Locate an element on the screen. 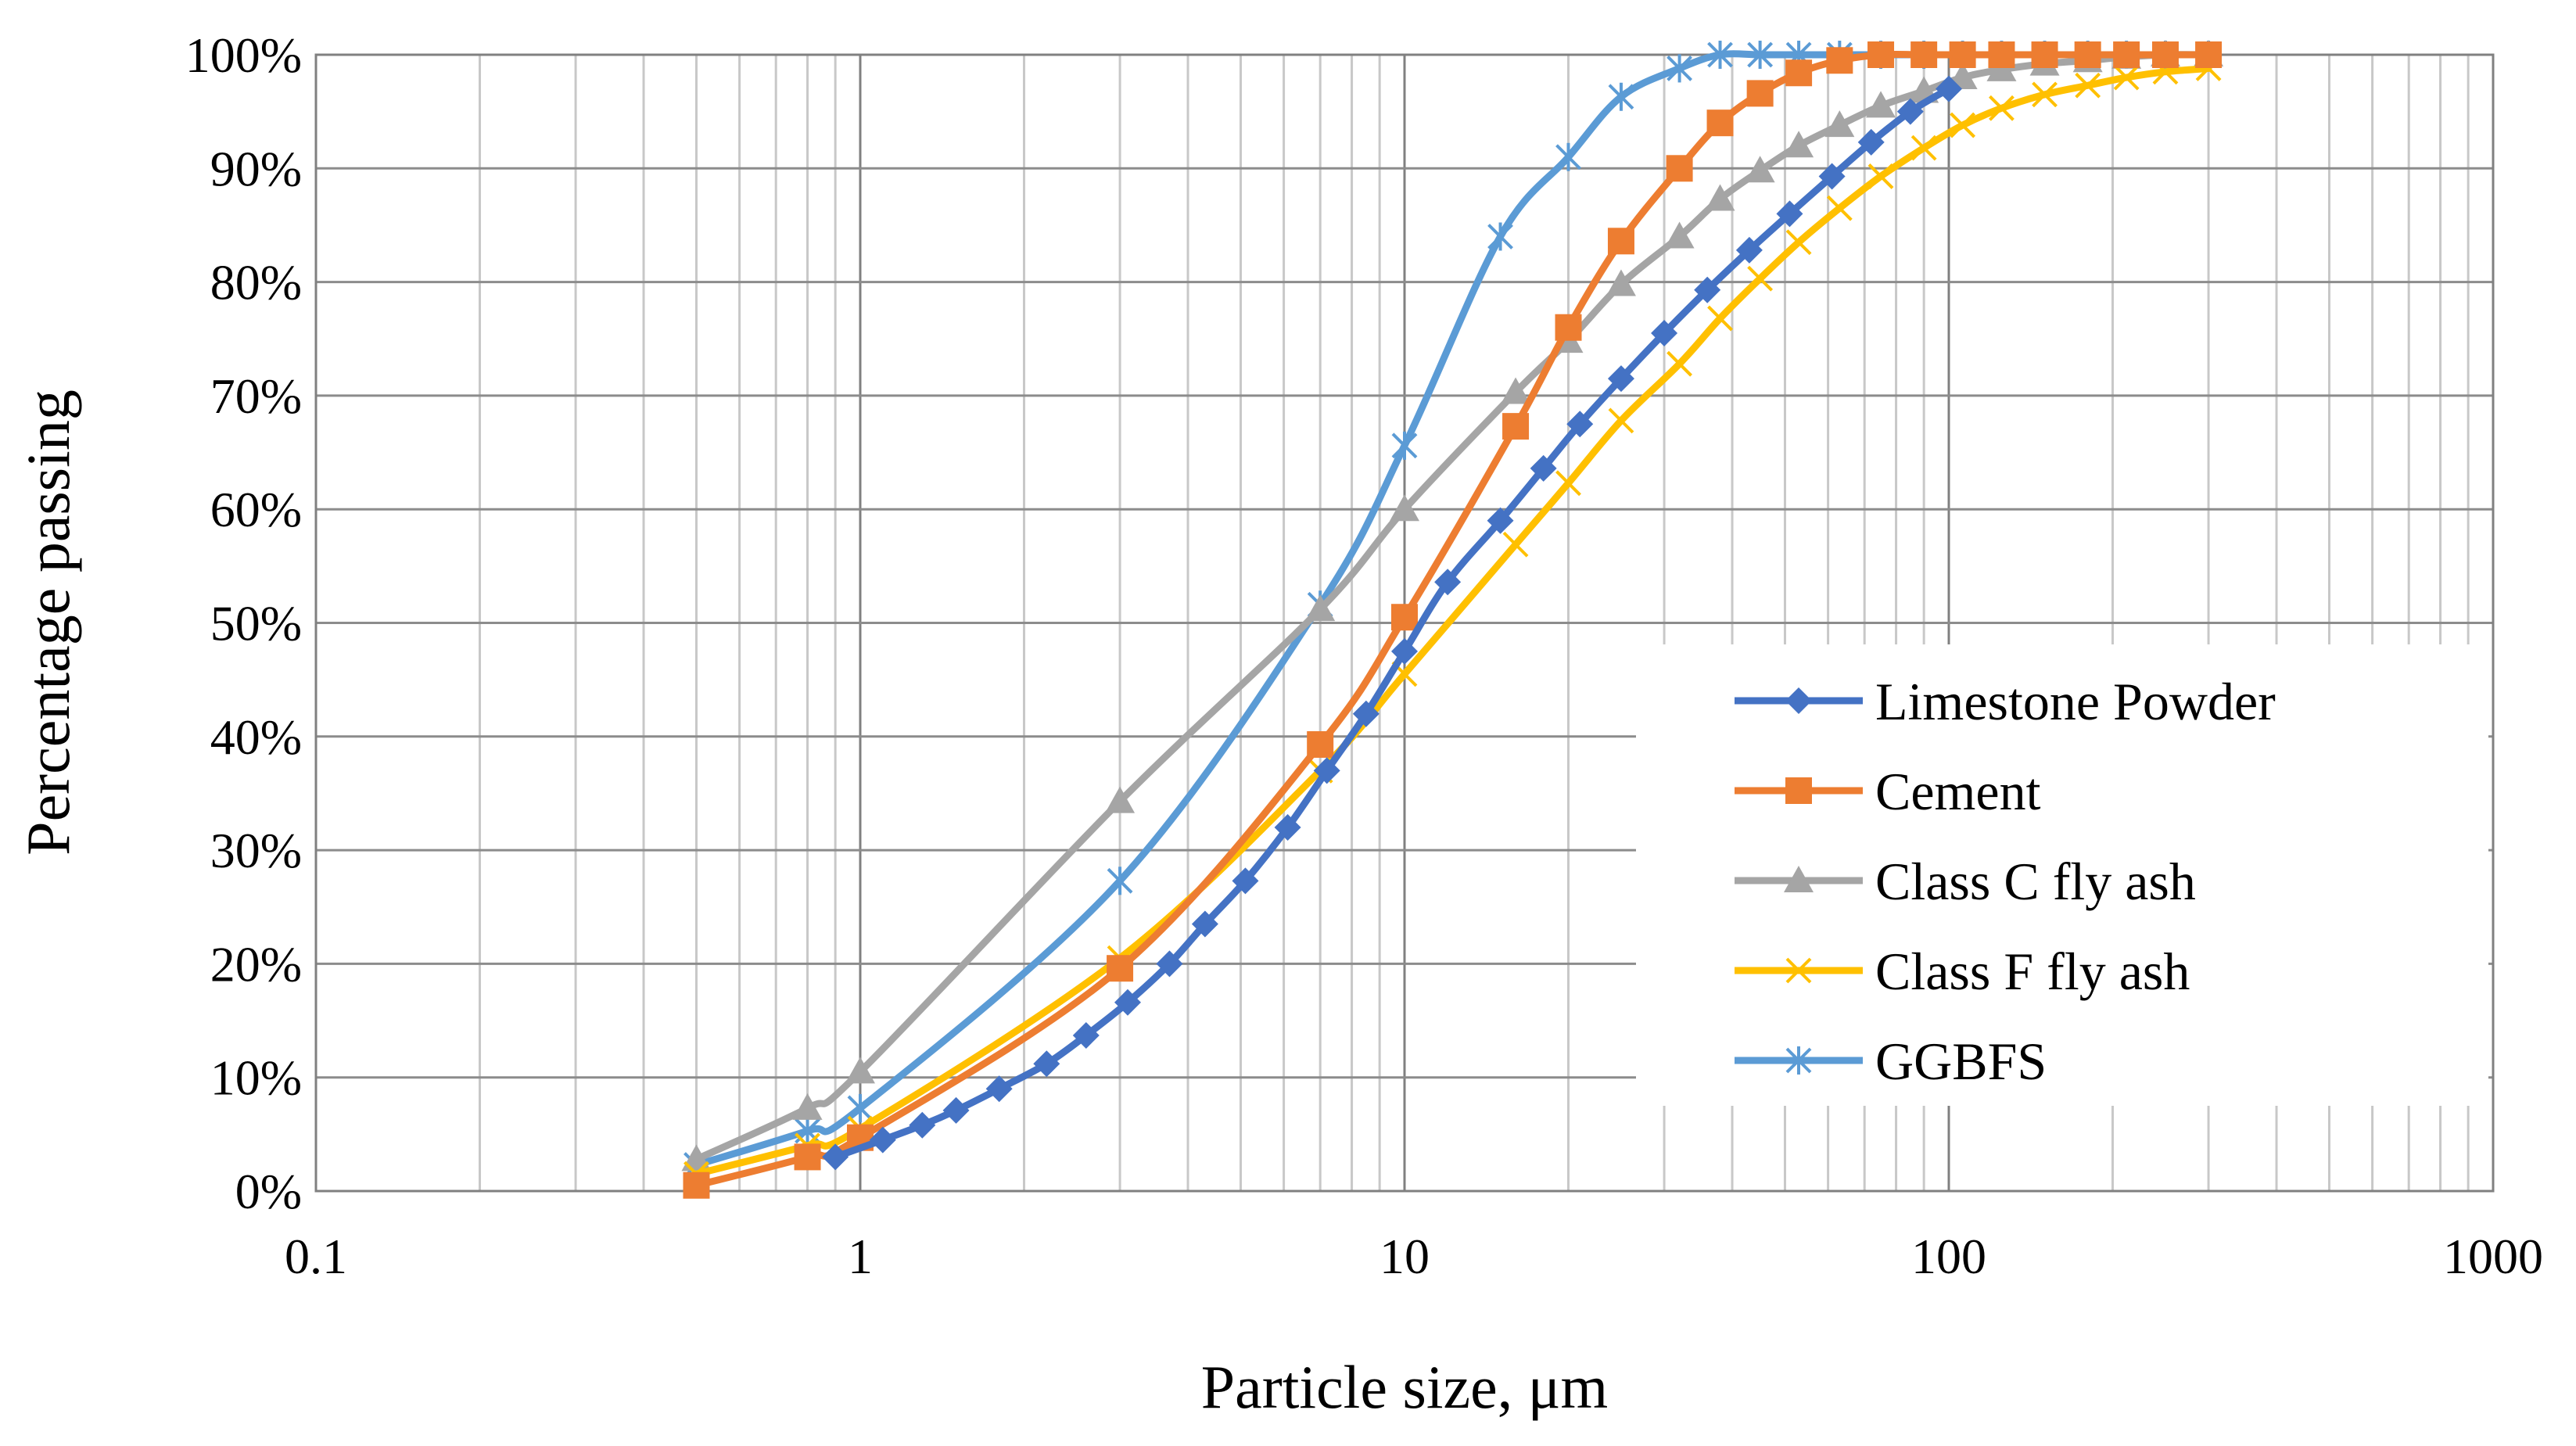 This screenshot has width=2576, height=1446. y-tick-label: 80% is located at coordinates (256, 282).